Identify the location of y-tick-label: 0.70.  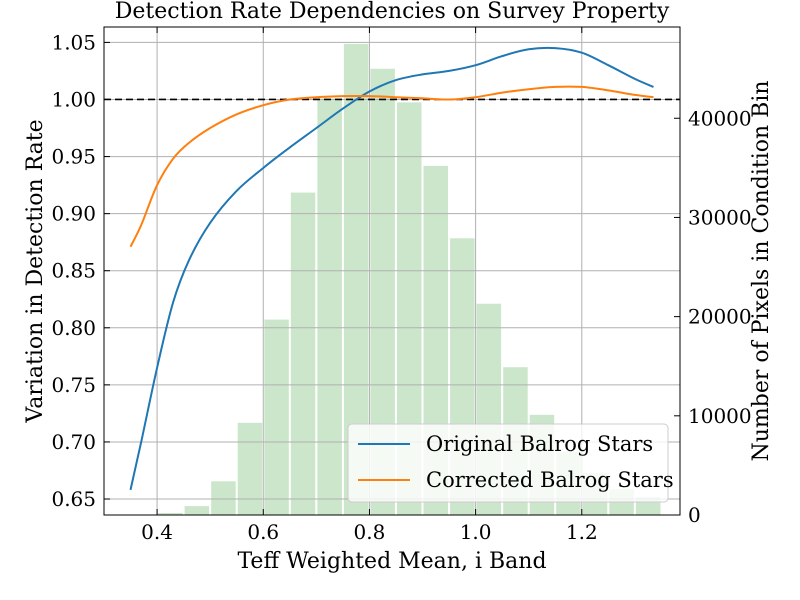
(73, 442).